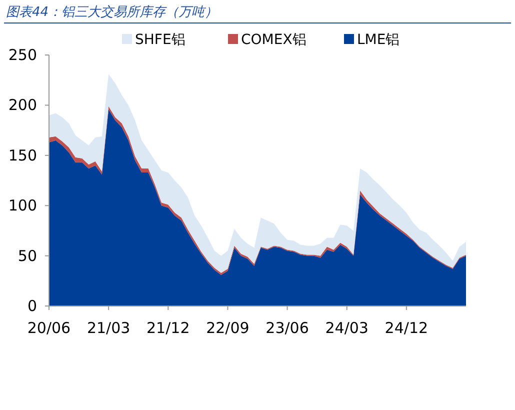 The height and width of the screenshot is (410, 515). Describe the element at coordinates (168, 328) in the screenshot. I see `x-tick-label: 21/12` at that location.